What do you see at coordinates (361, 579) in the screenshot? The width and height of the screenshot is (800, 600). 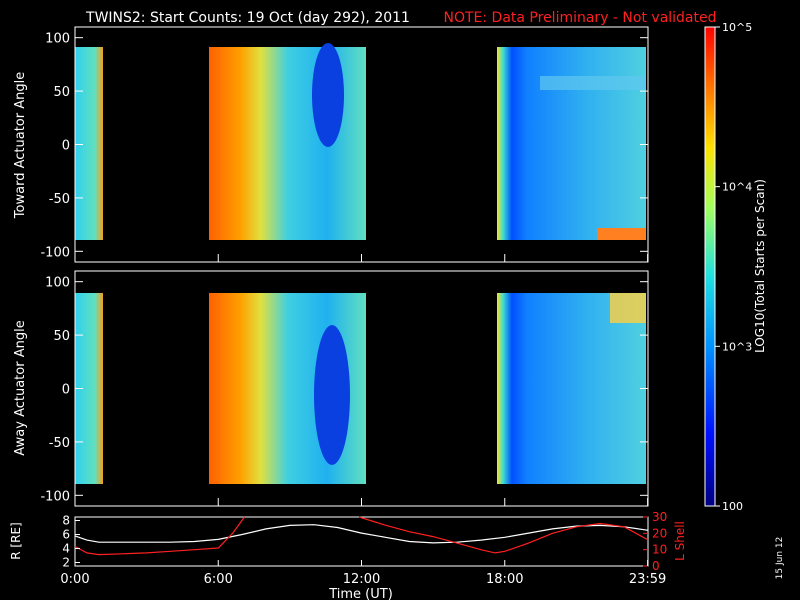 I see `xtick-label: 12:00` at bounding box center [361, 579].